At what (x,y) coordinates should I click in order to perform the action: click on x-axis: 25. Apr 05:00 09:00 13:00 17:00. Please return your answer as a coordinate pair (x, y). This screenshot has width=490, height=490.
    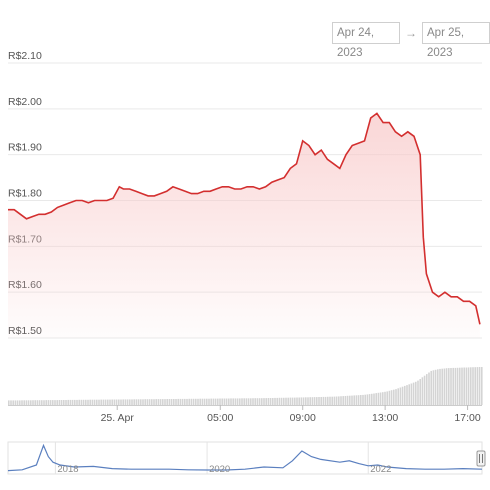
    Looking at the image, I should click on (291, 414).